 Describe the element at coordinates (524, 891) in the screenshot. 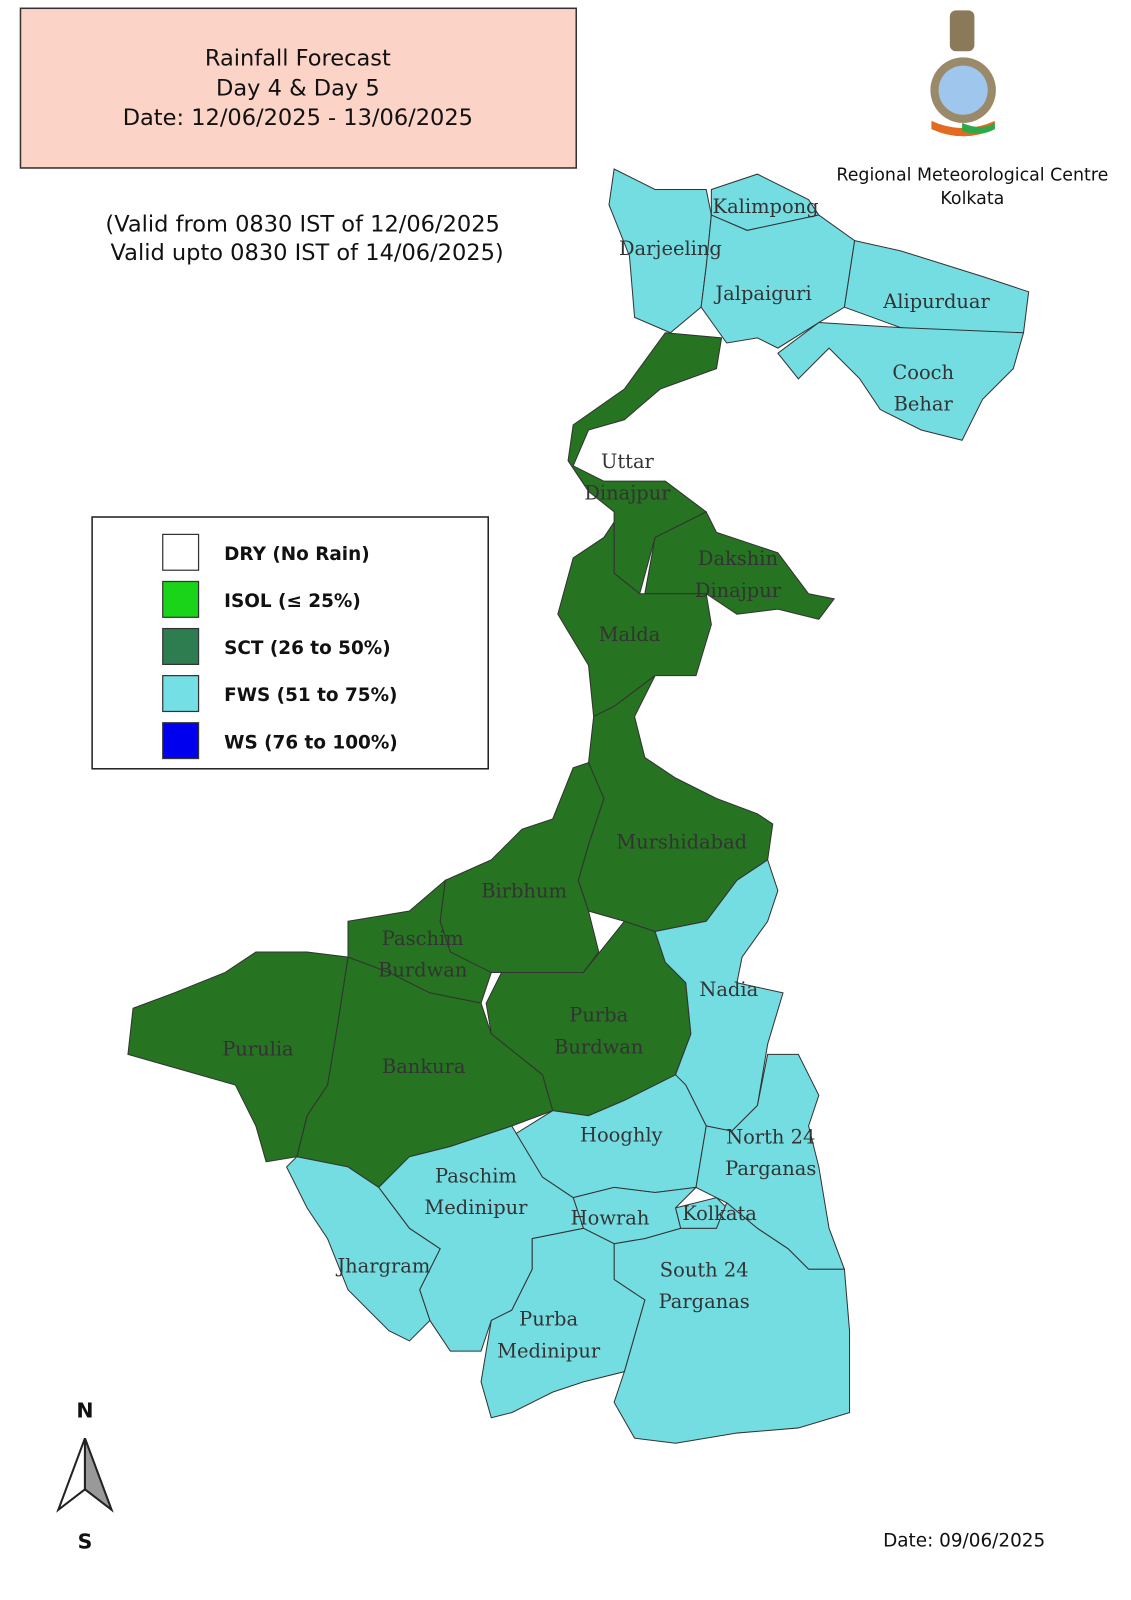

I see `district-label: Birbhum` at that location.